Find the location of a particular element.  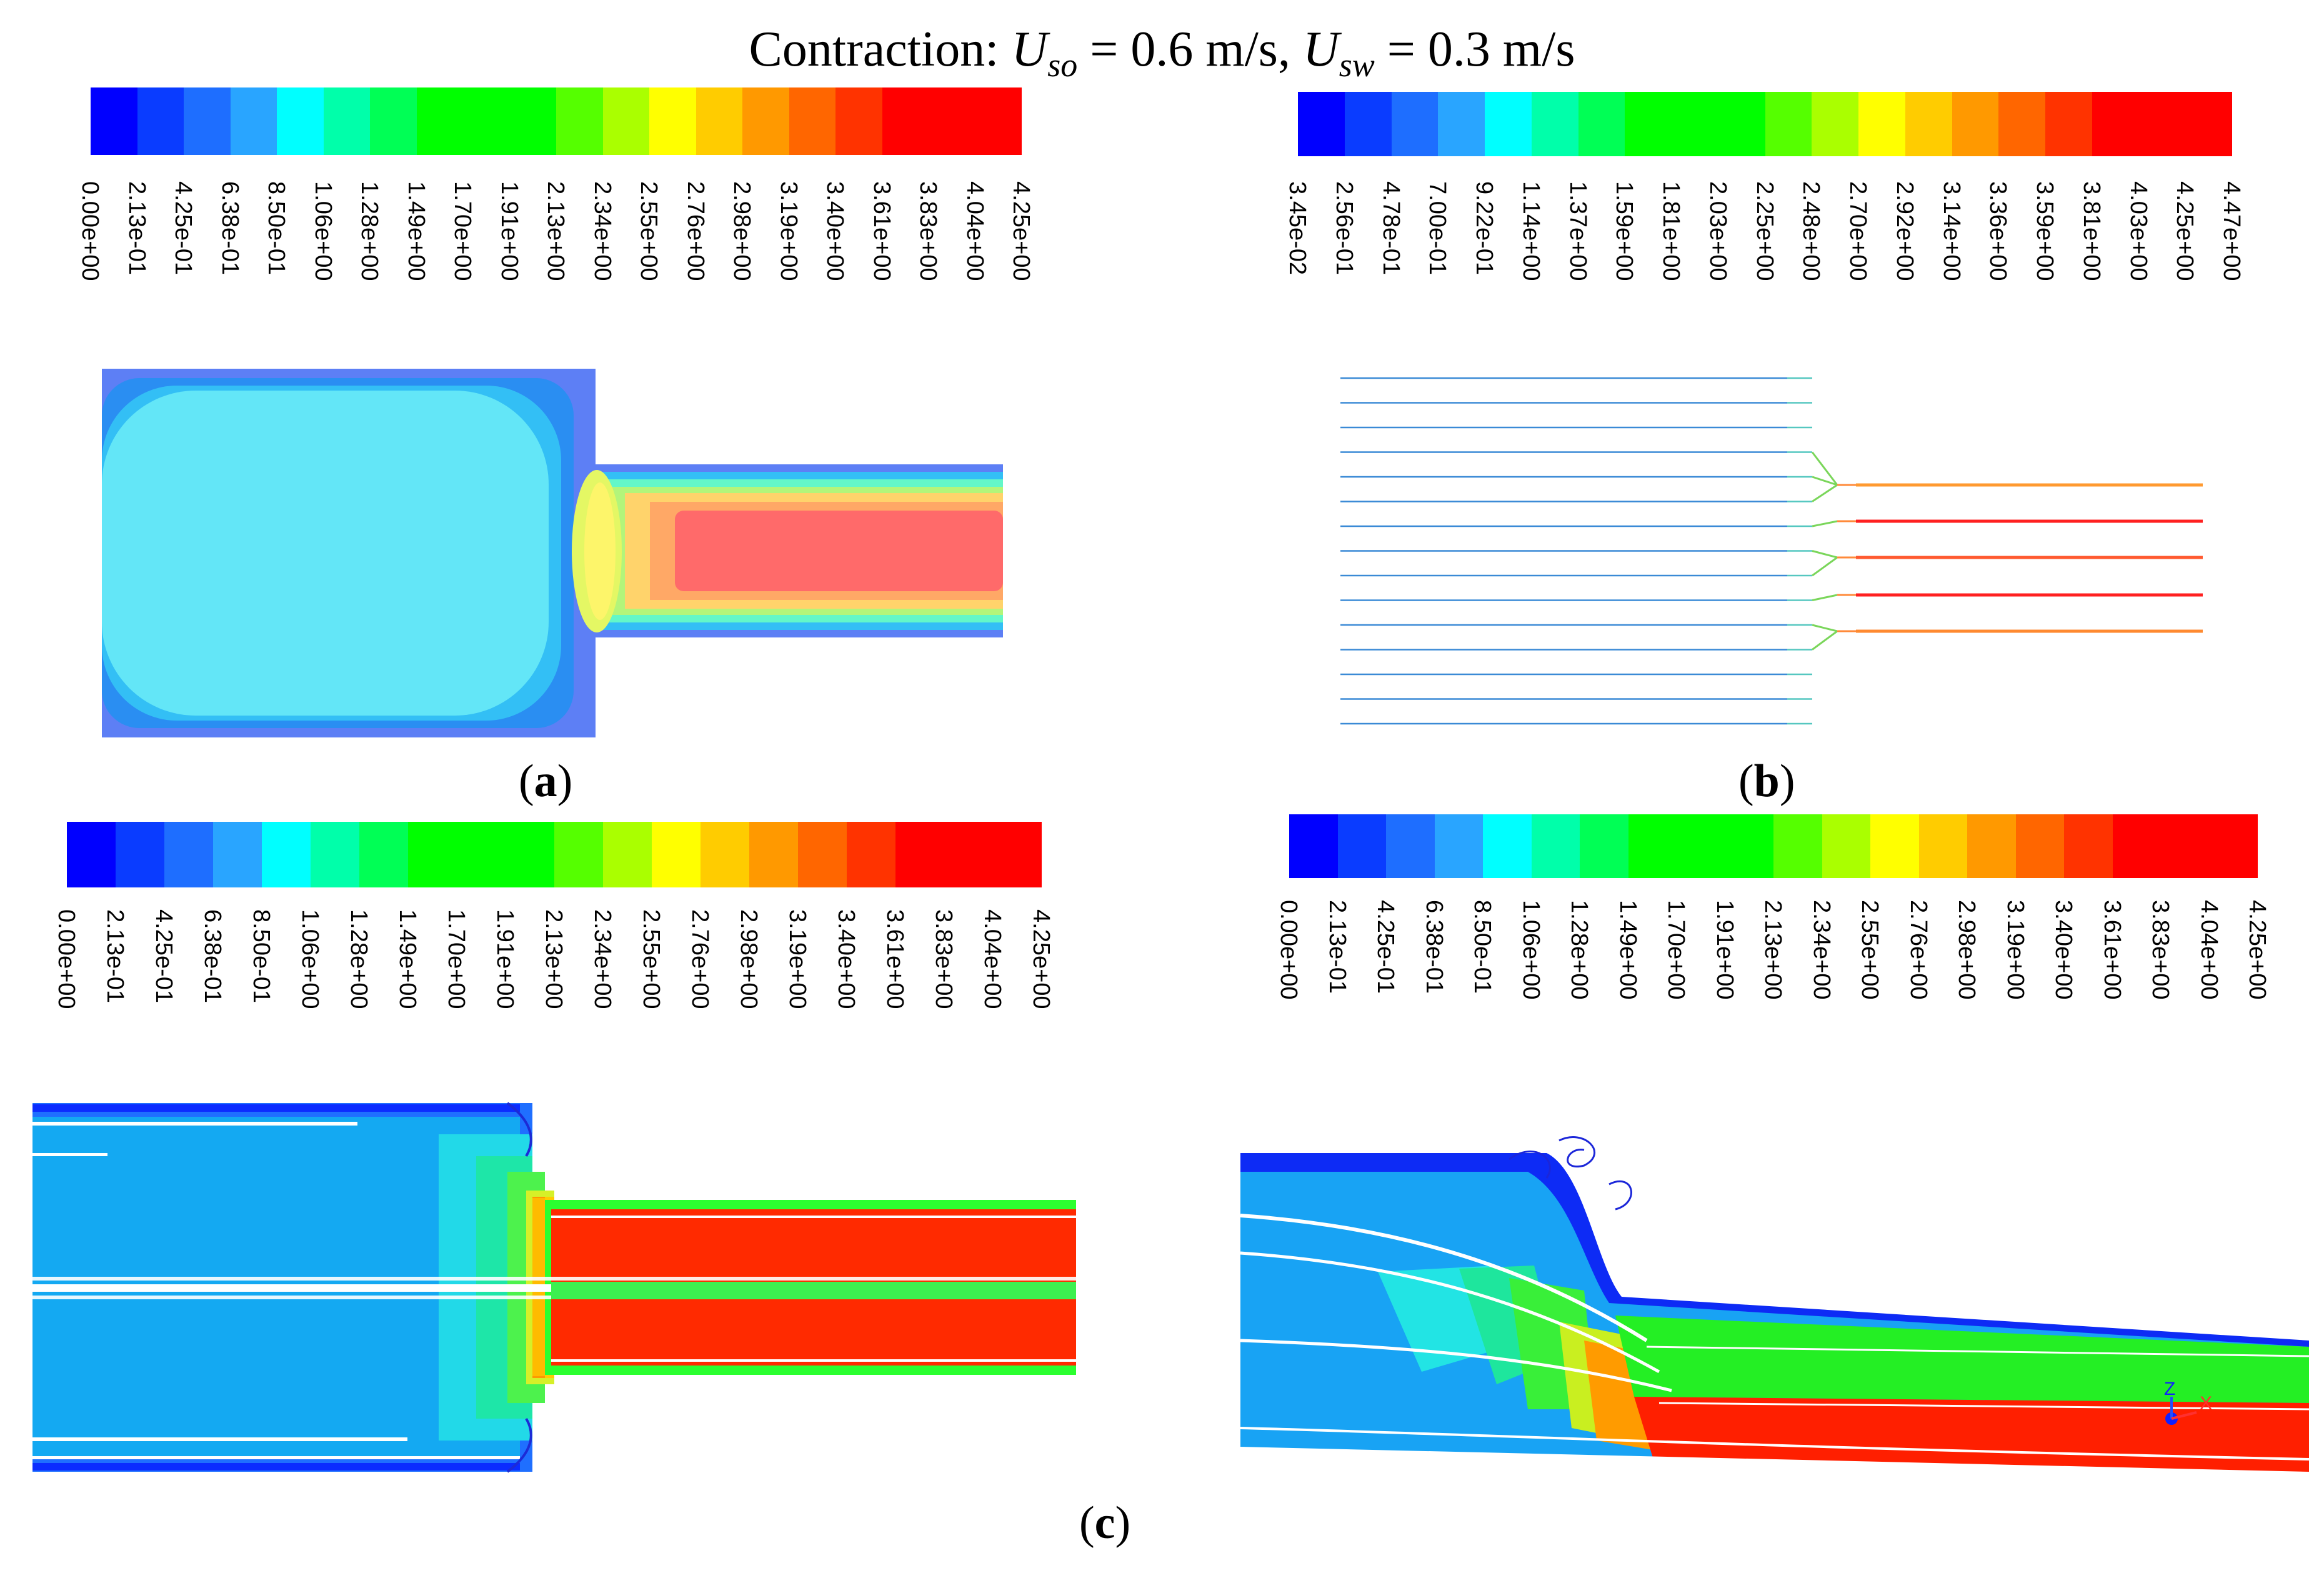

tick-text: 9.22e-01 is located at coordinates (1484, 228).